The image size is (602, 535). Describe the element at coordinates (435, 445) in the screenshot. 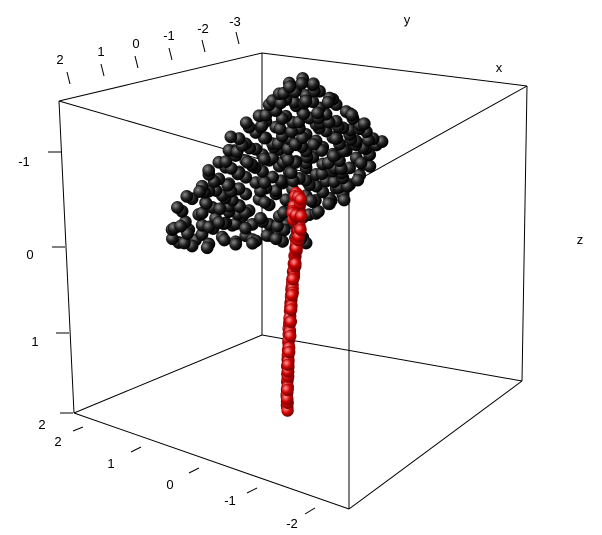

I see `box-edge-bottom-right` at that location.